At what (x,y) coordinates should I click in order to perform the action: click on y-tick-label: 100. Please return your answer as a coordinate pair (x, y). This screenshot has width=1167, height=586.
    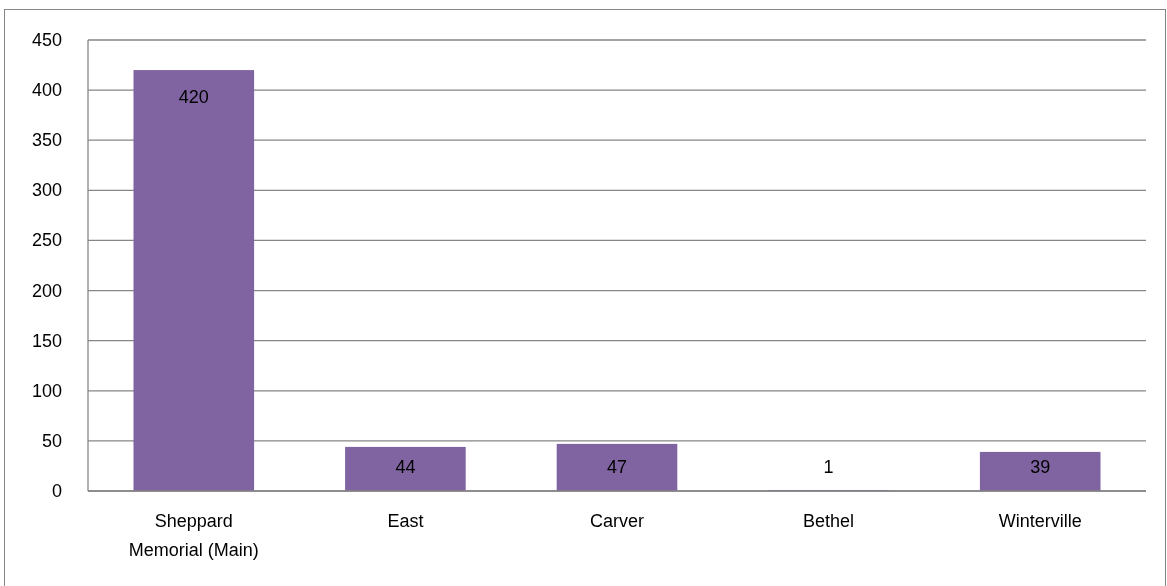
    Looking at the image, I should click on (46, 390).